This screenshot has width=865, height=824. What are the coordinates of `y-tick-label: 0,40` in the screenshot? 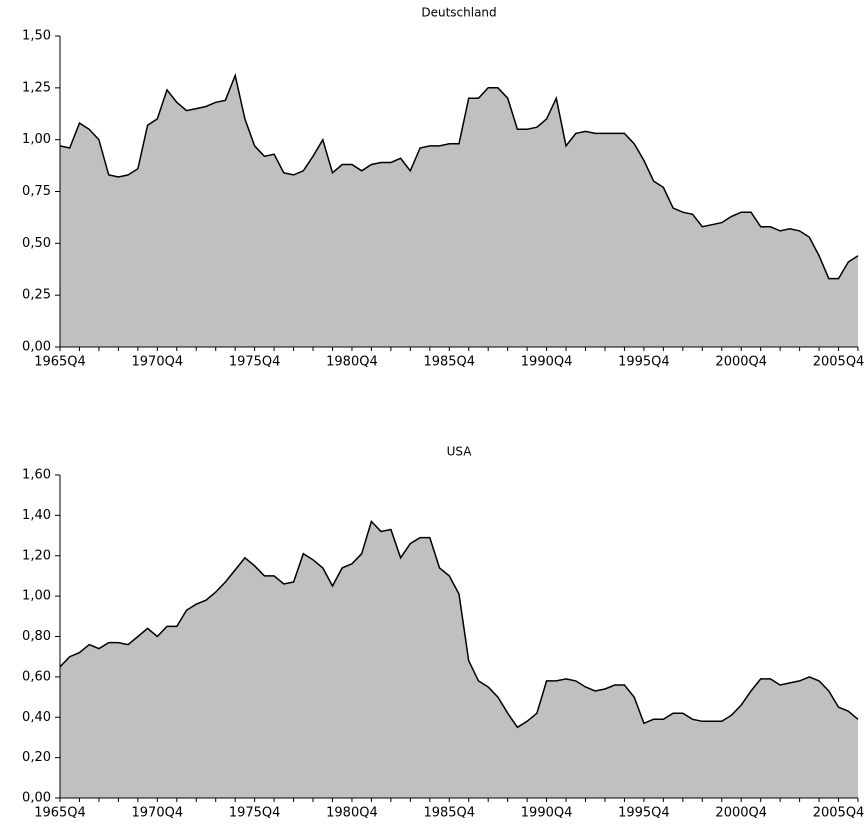 It's located at (36, 717).